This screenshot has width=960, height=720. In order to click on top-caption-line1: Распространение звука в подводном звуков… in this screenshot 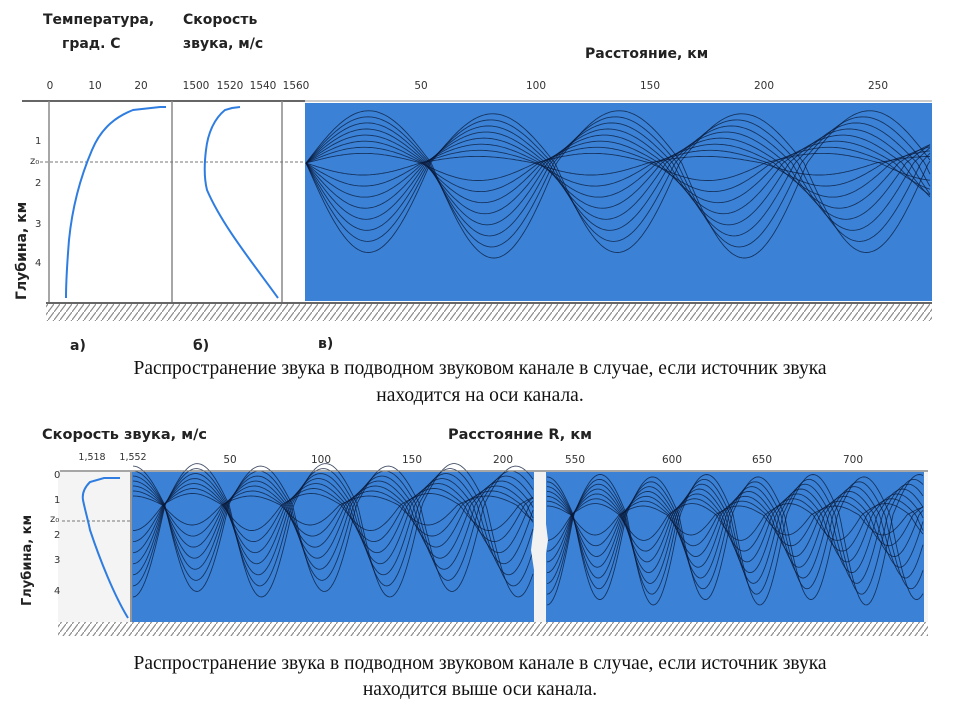, I will do `click(480, 368)`.